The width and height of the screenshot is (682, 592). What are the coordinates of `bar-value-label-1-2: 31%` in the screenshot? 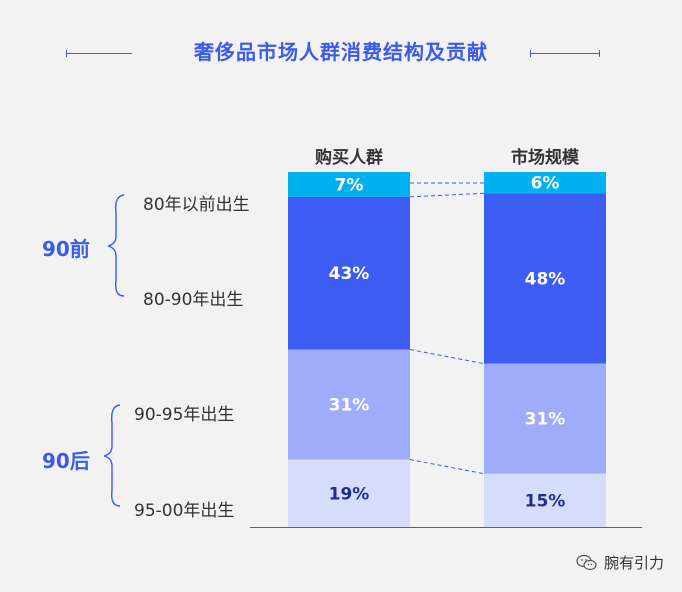 It's located at (545, 420).